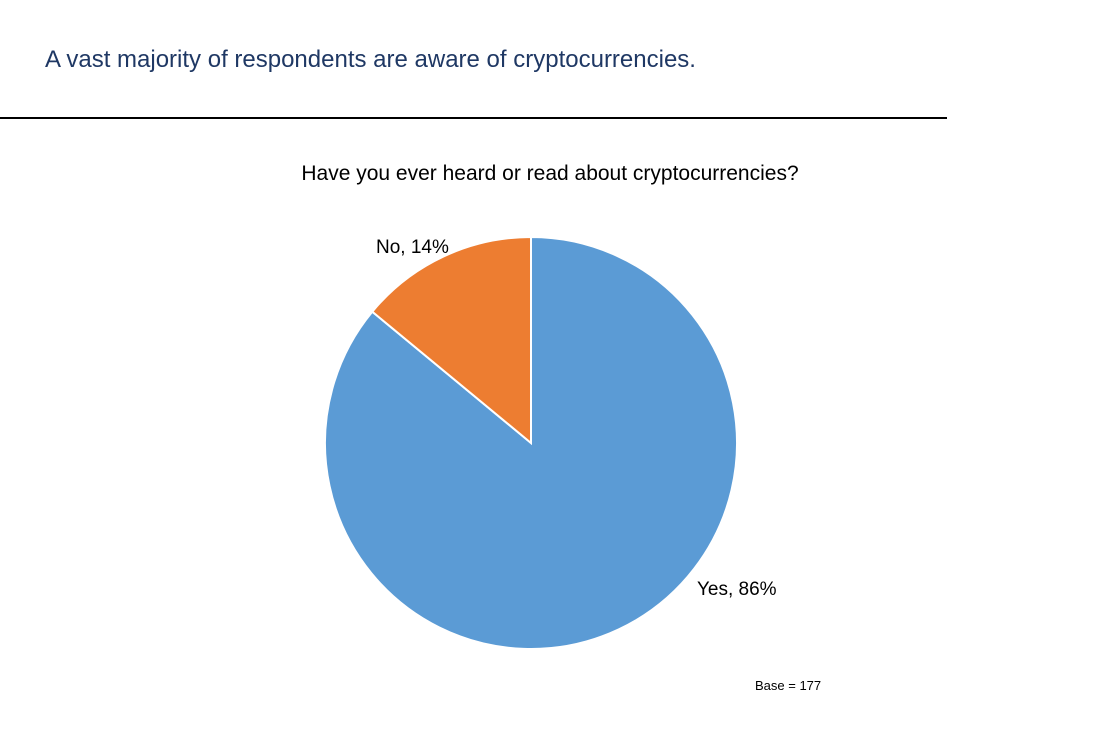 Image resolution: width=1110 pixels, height=732 pixels. What do you see at coordinates (788, 685) in the screenshot?
I see `base-note: Base = 177` at bounding box center [788, 685].